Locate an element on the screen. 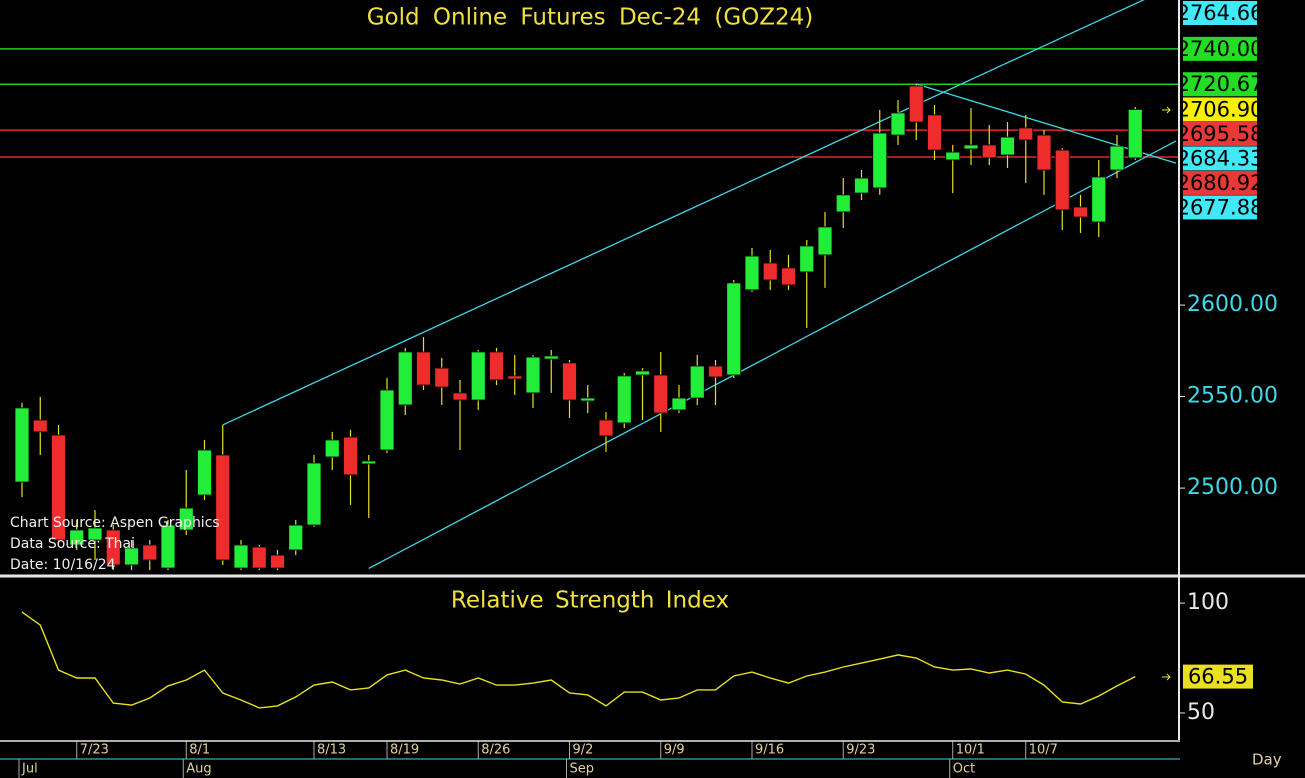 The width and height of the screenshot is (1305, 778). month-label: Oct is located at coordinates (964, 769).